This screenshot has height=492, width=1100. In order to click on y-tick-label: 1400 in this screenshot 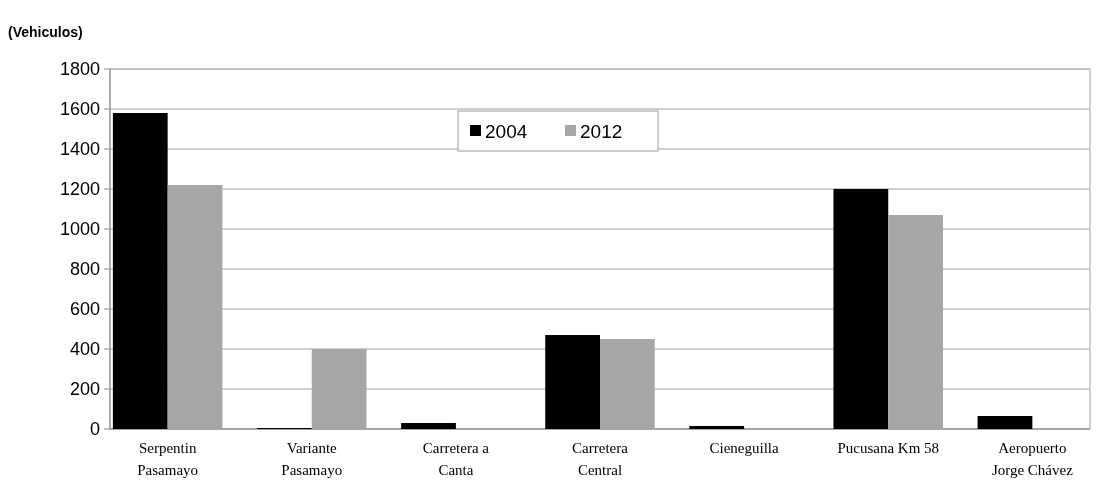, I will do `click(79, 149)`.